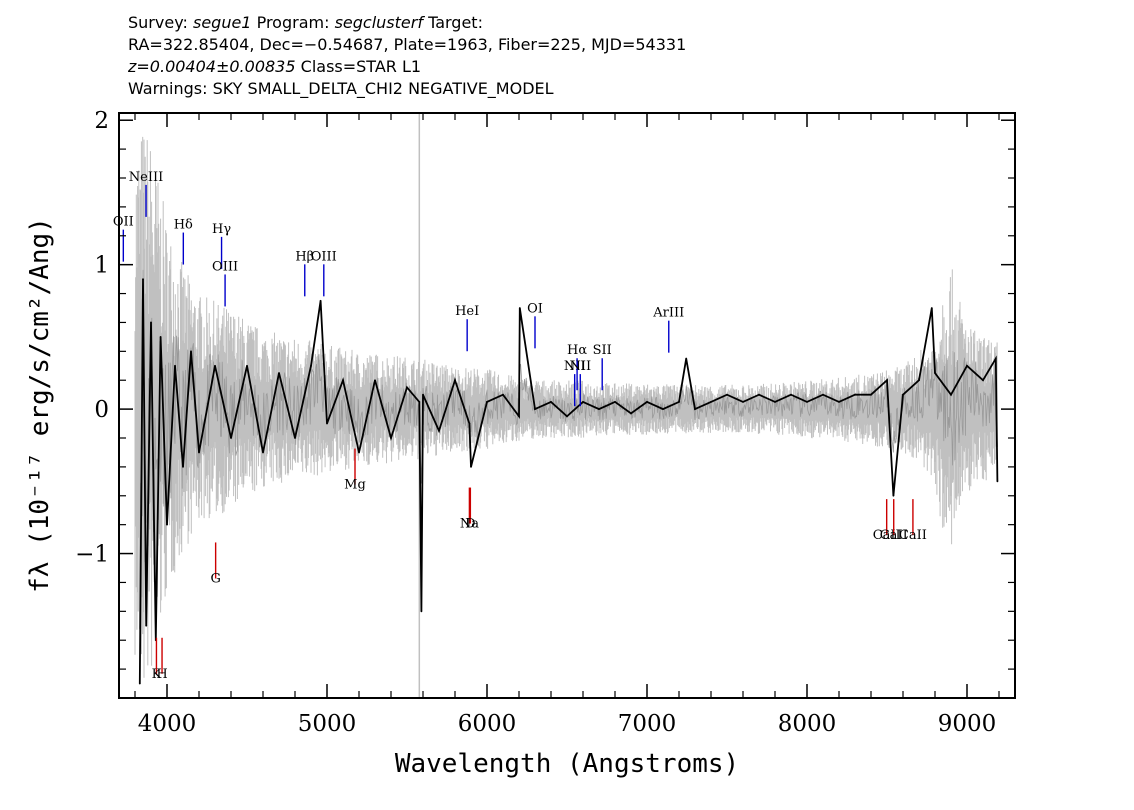 This screenshot has height=810, width=1134. I want to click on x-tick-label: 4000, so click(167, 724).